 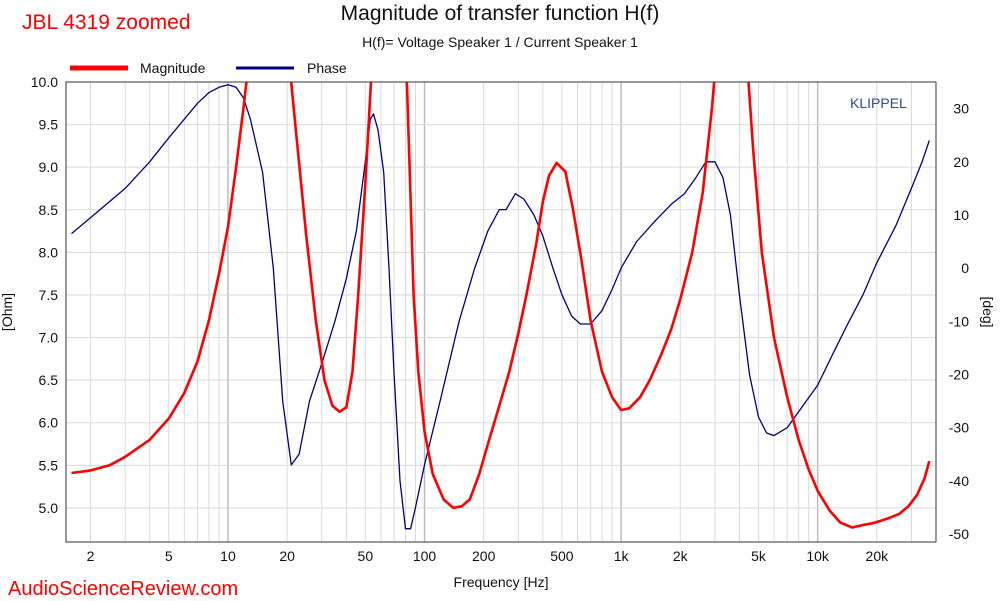 What do you see at coordinates (988, 311) in the screenshot?
I see `y2-axis-label: [deg]` at bounding box center [988, 311].